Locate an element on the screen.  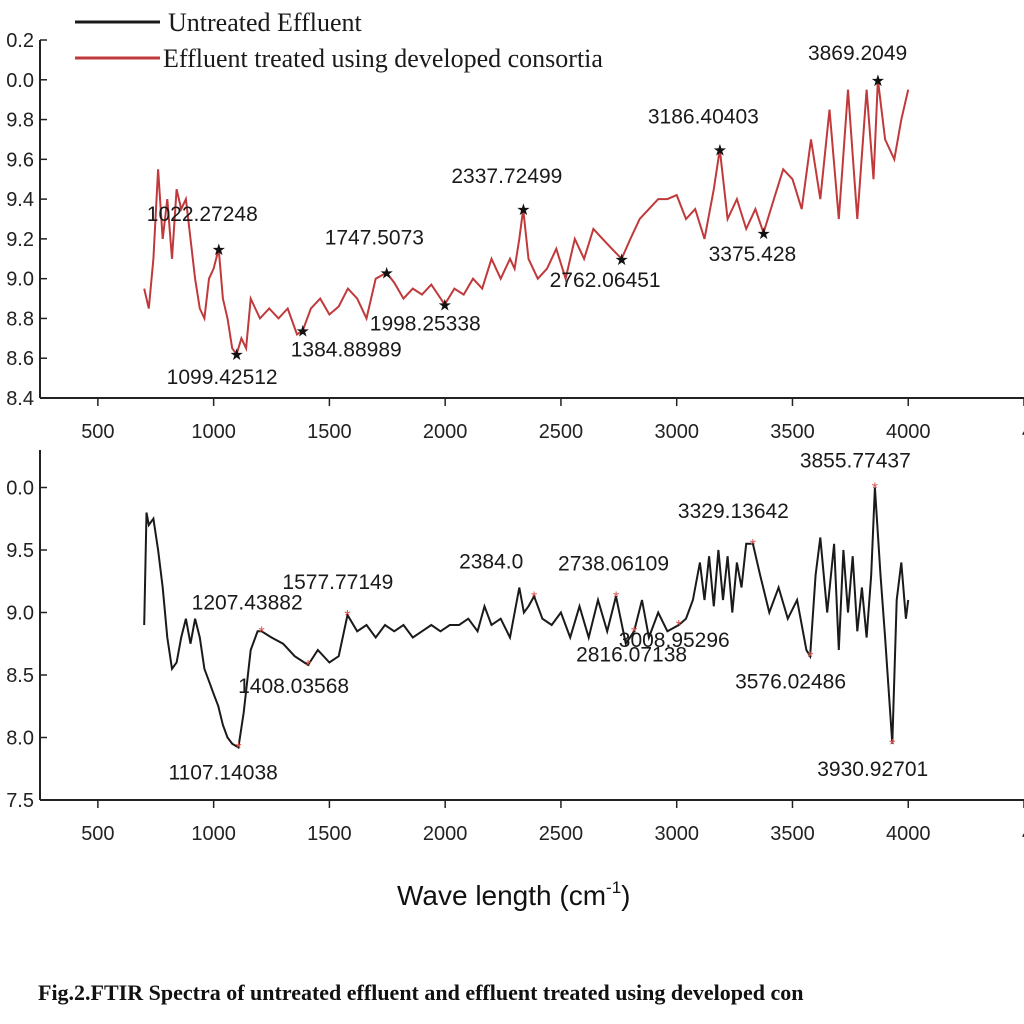
peak-label: 3375.428 is located at coordinates (753, 254).